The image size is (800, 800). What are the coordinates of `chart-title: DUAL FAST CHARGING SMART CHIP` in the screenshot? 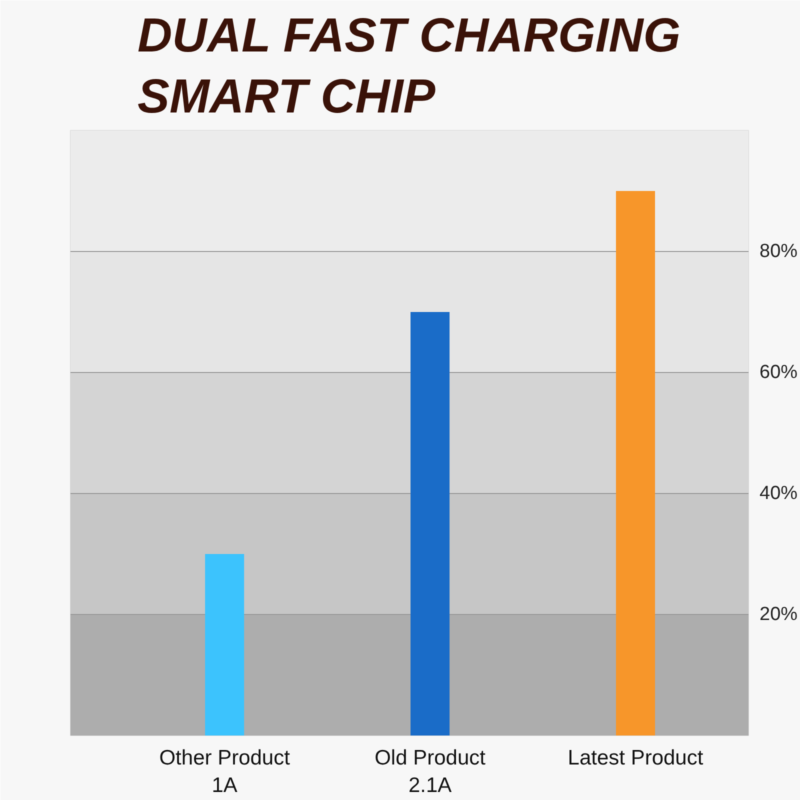 It's located at (409, 67).